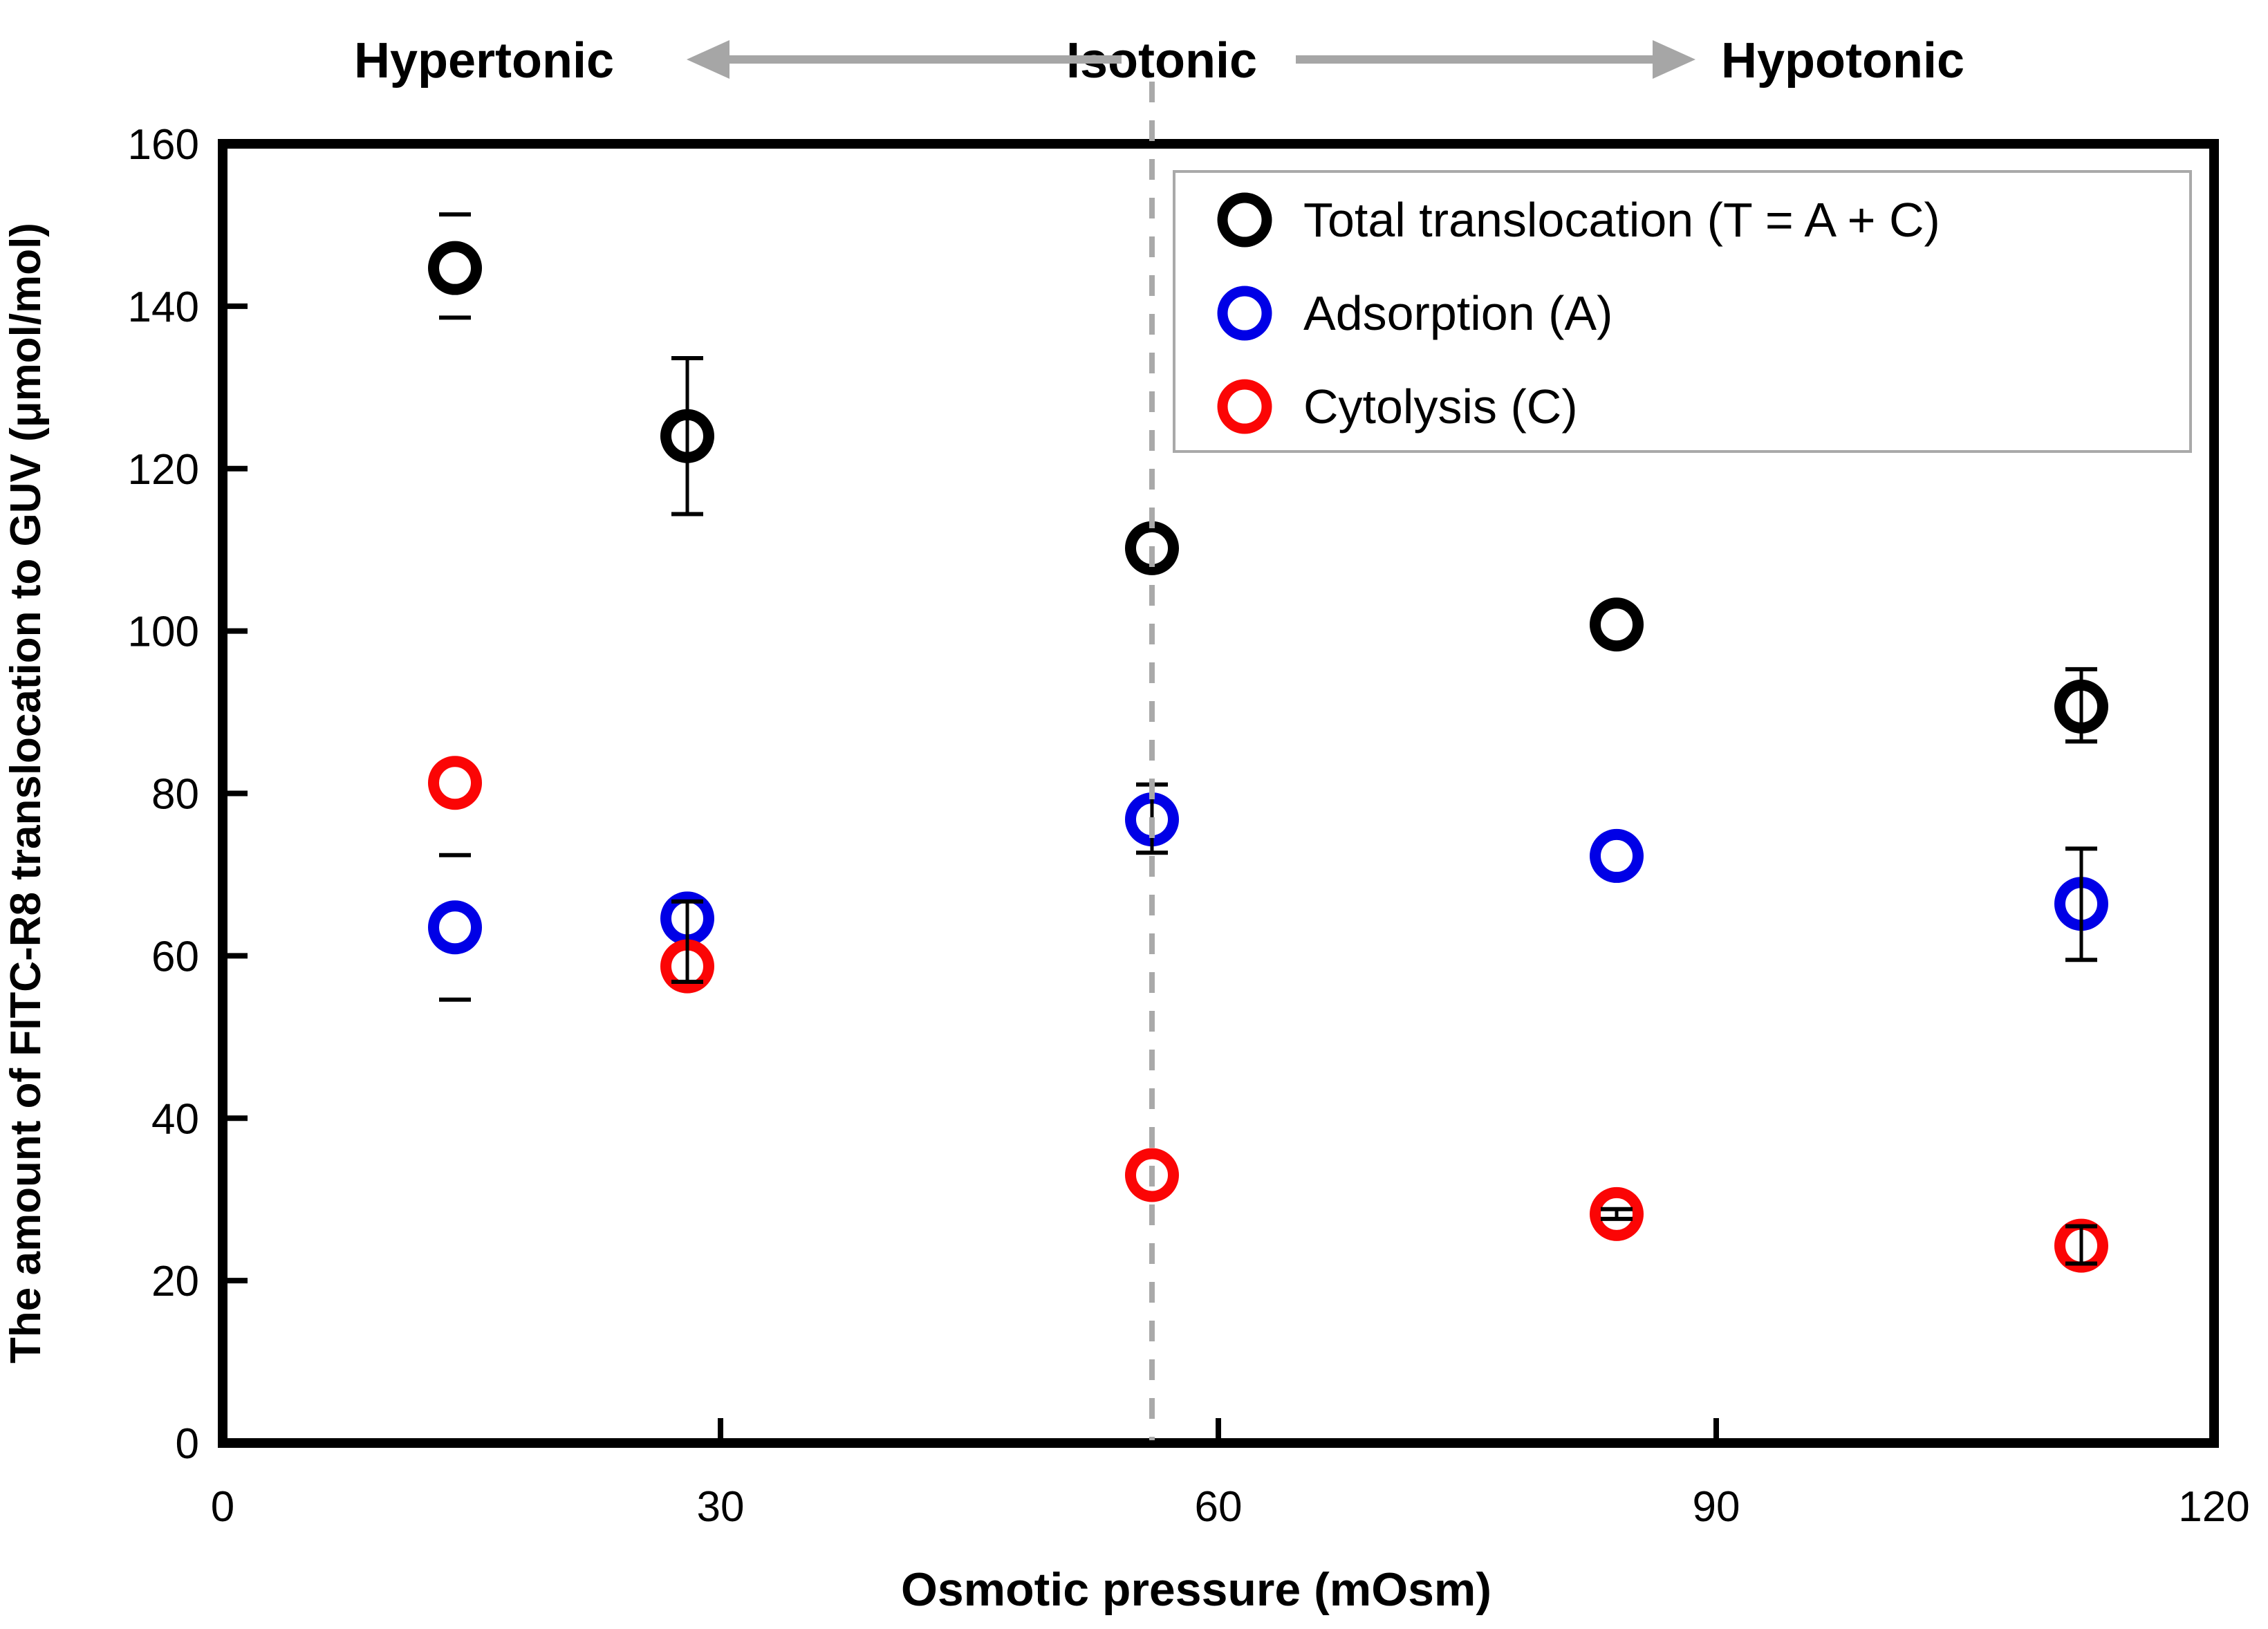  I want to click on y-tick-label: 120, so click(163, 470).